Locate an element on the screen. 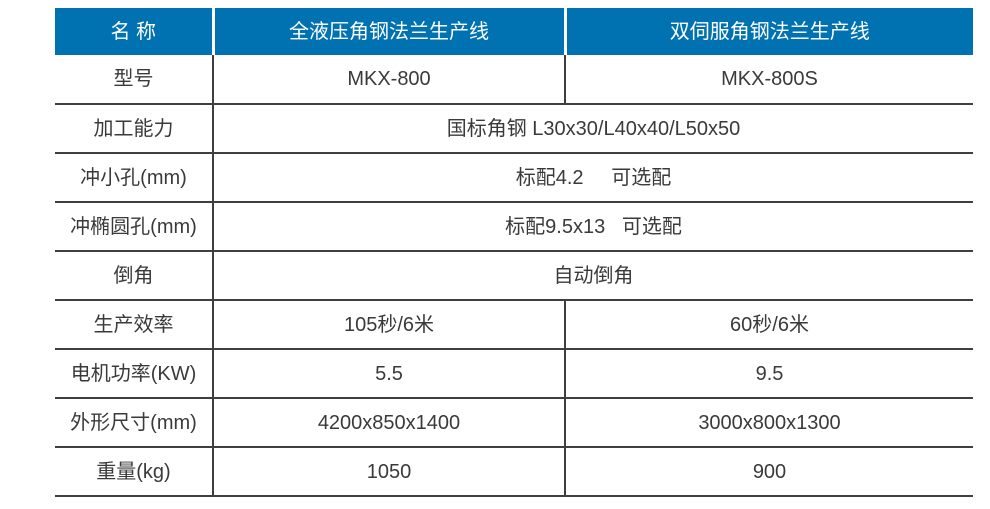 Image resolution: width=990 pixels, height=509 pixels. table-row-dimensions: 外形尺寸(mm) 4200x850x1400 3000x800x1300 is located at coordinates (514, 423).